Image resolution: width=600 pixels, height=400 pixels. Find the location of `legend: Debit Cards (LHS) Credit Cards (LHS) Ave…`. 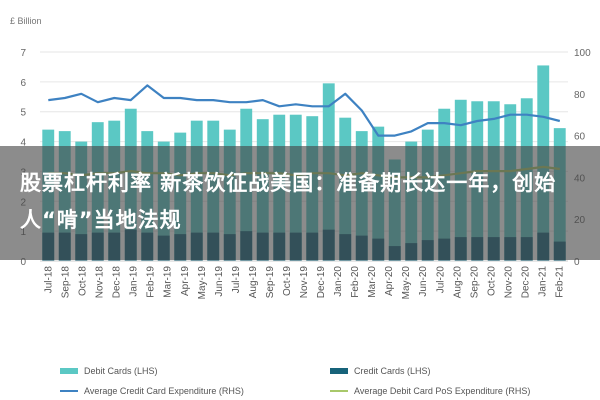

legend: Debit Cards (LHS) Credit Cards (LHS) Ave… is located at coordinates (300, 380).